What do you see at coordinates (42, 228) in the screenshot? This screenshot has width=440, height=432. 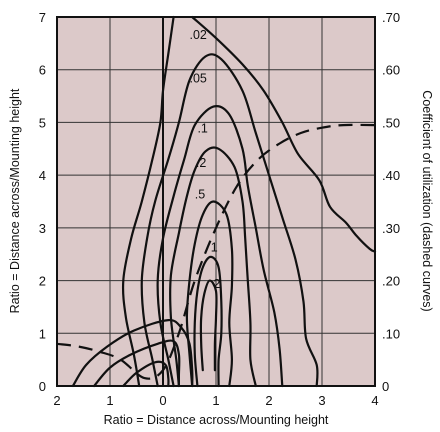 I see `y-left-tick-label: 3` at bounding box center [42, 228].